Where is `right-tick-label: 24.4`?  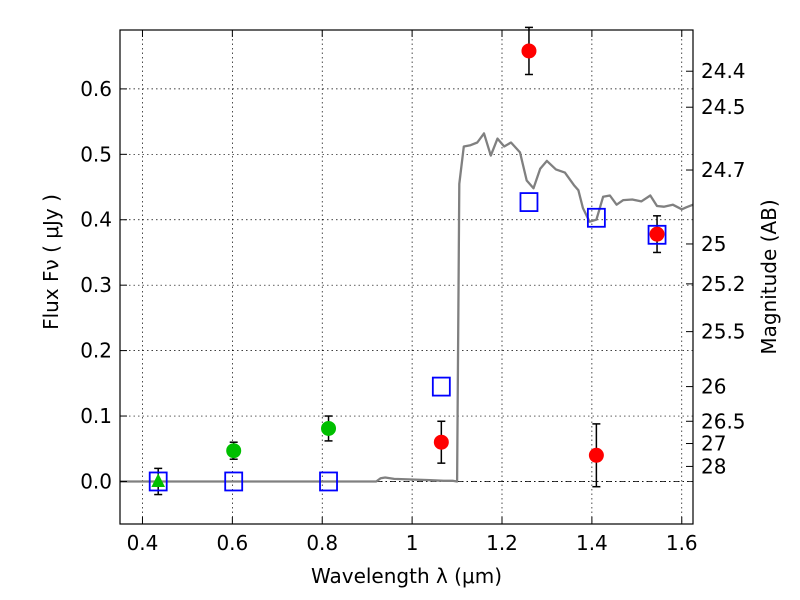
right-tick-label: 24.4 is located at coordinates (723, 71).